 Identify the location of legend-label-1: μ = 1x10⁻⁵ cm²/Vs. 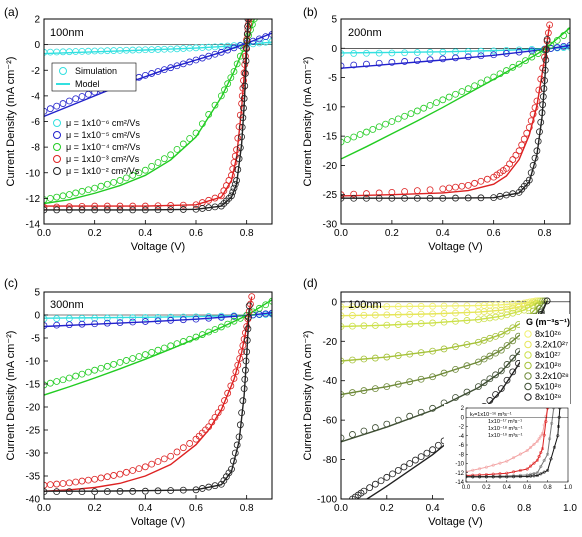
(103, 135).